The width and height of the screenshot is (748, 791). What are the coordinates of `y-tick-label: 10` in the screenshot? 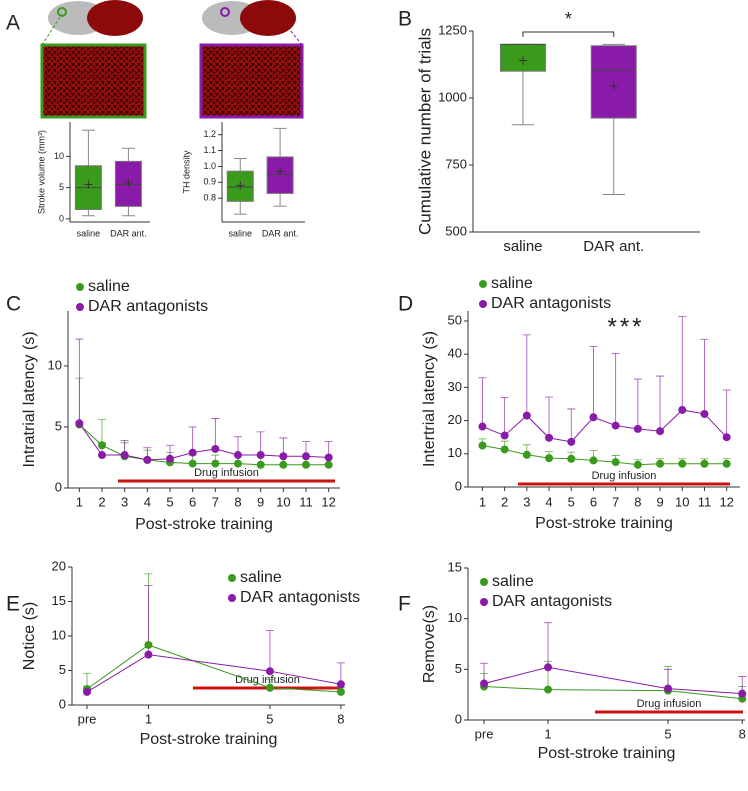 It's located at (59, 634).